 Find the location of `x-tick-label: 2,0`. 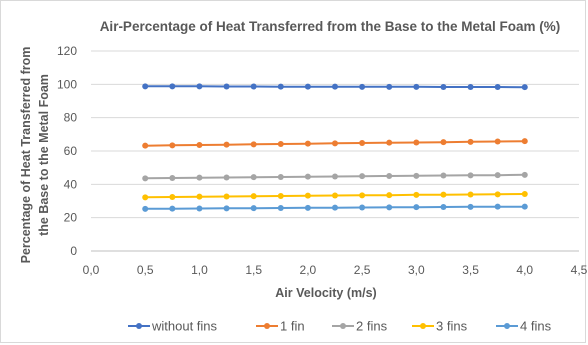

x-tick-label: 2,0 is located at coordinates (308, 270).